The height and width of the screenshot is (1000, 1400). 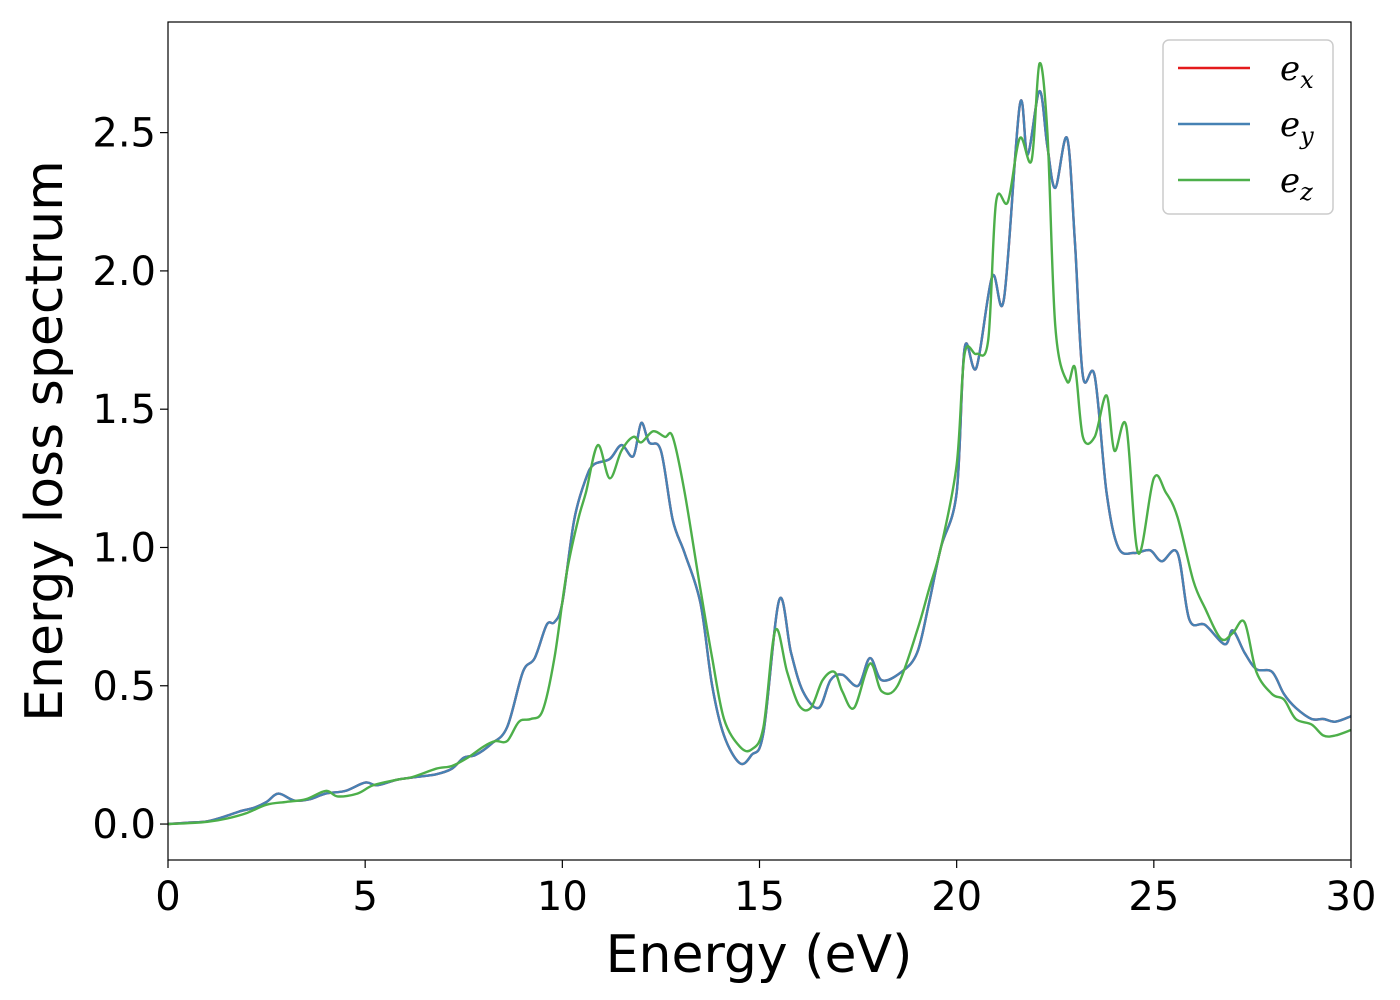 What do you see at coordinates (124, 825) in the screenshot?
I see `y-tick-label: 0.0` at bounding box center [124, 825].